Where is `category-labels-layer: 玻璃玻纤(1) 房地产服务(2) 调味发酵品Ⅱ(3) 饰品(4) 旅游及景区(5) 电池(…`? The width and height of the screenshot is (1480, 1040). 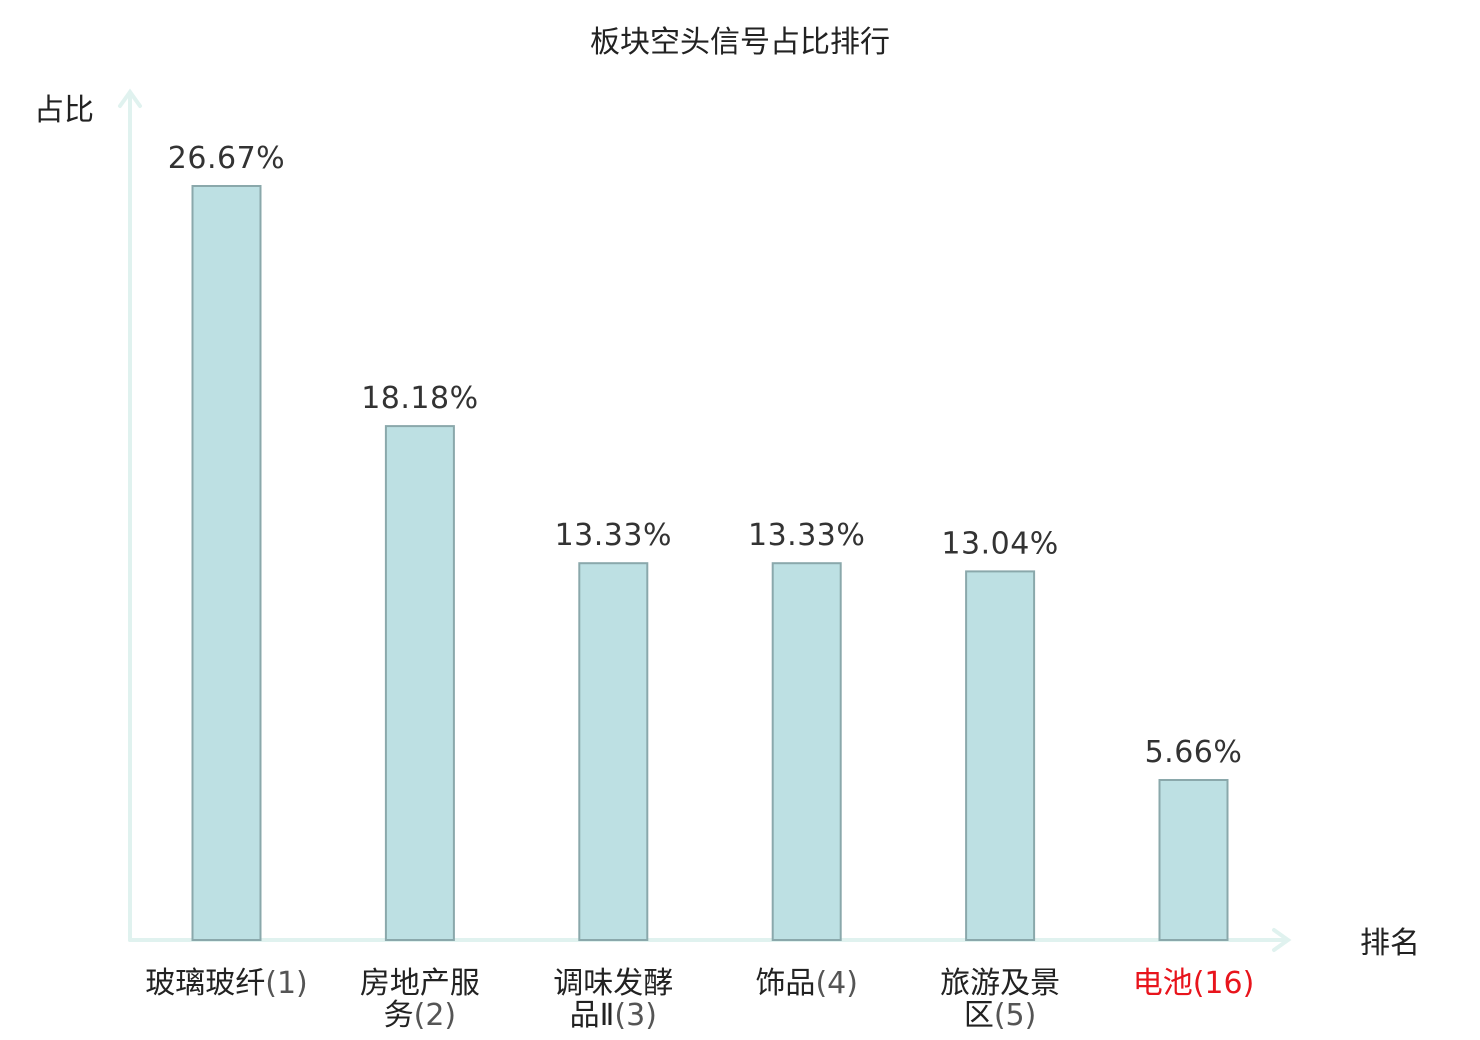 category-labels-layer: 玻璃玻纤(1) 房地产服务(2) 调味发酵品Ⅱ(3) 饰品(4) 旅游及景区(5) 电池(… is located at coordinates (699, 999).